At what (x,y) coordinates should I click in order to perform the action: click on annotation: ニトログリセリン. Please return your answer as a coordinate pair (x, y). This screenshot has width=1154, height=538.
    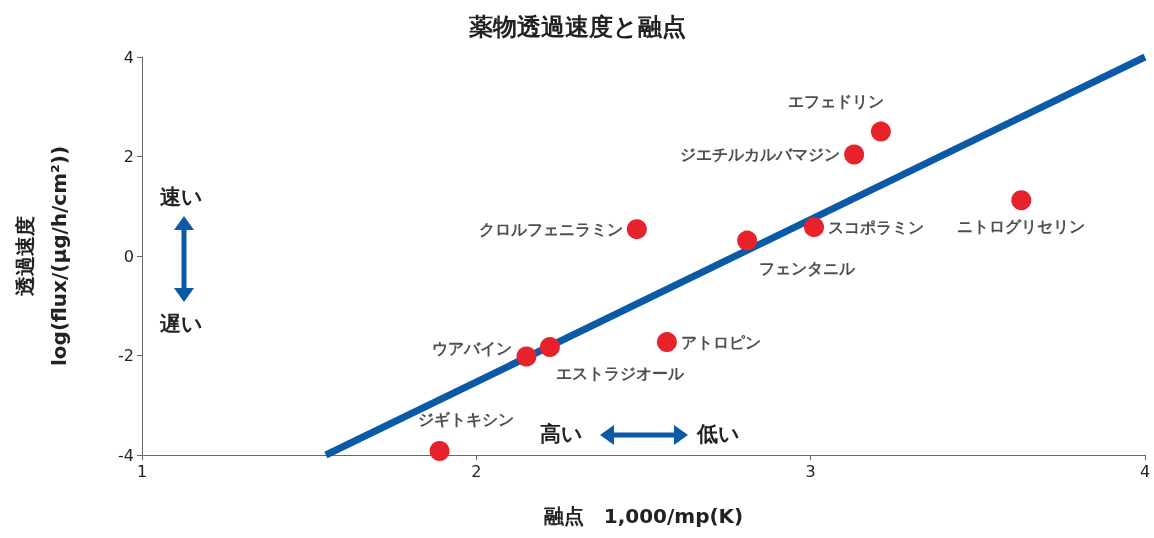
    Looking at the image, I should click on (1021, 226).